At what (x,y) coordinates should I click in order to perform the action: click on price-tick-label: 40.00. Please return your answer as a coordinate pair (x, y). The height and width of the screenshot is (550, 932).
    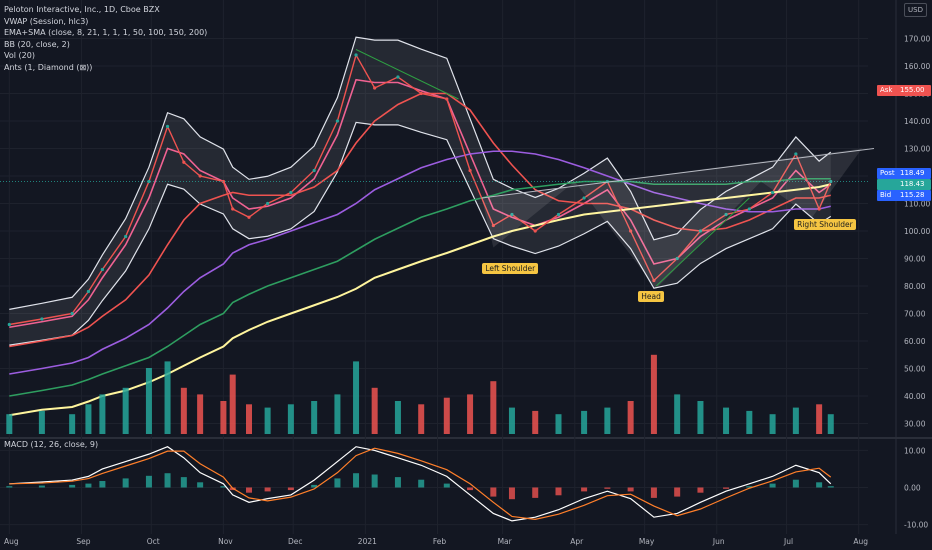
    Looking at the image, I should click on (915, 396).